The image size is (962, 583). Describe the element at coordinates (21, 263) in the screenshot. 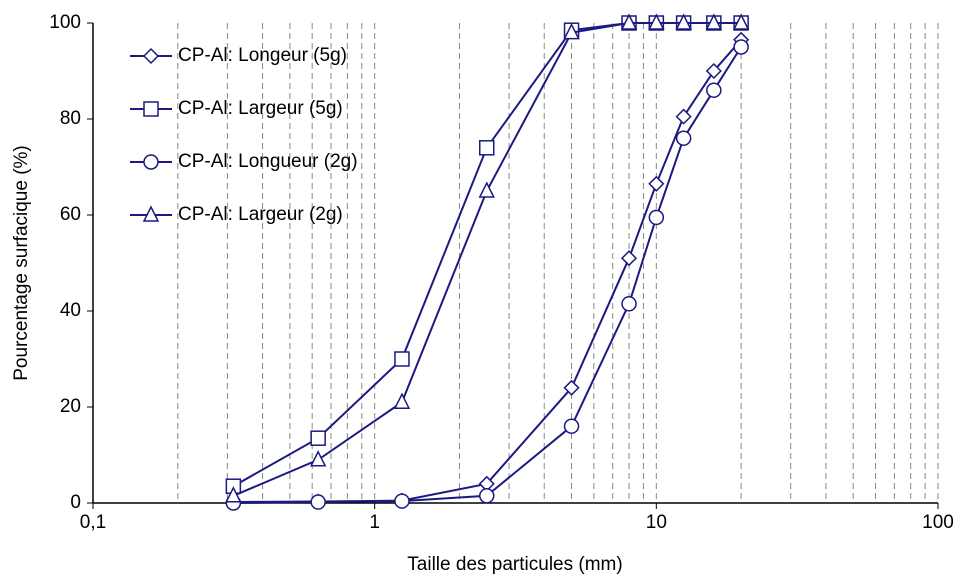

I see `y-axis-title: Pourcentage surfacique (%)` at that location.